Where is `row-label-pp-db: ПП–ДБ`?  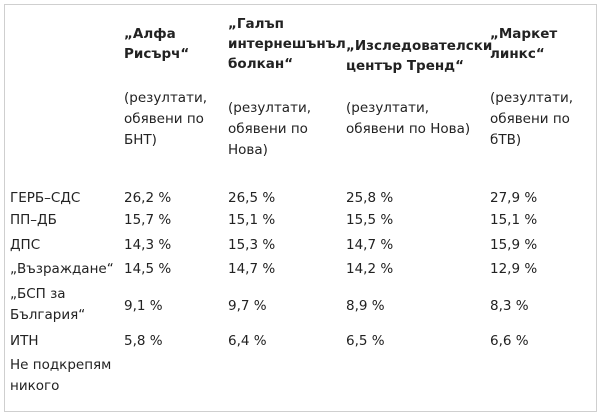
row-label-pp-db: ПП–ДБ is located at coordinates (33, 220).